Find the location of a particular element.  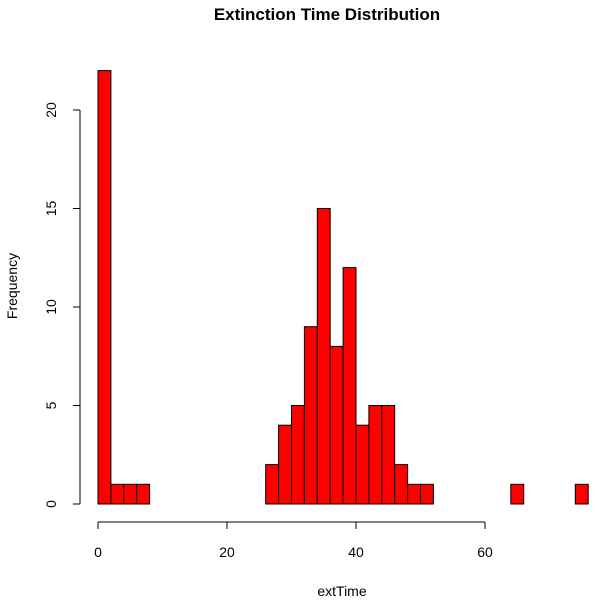

x-tick-label-20: 20 is located at coordinates (227, 552).